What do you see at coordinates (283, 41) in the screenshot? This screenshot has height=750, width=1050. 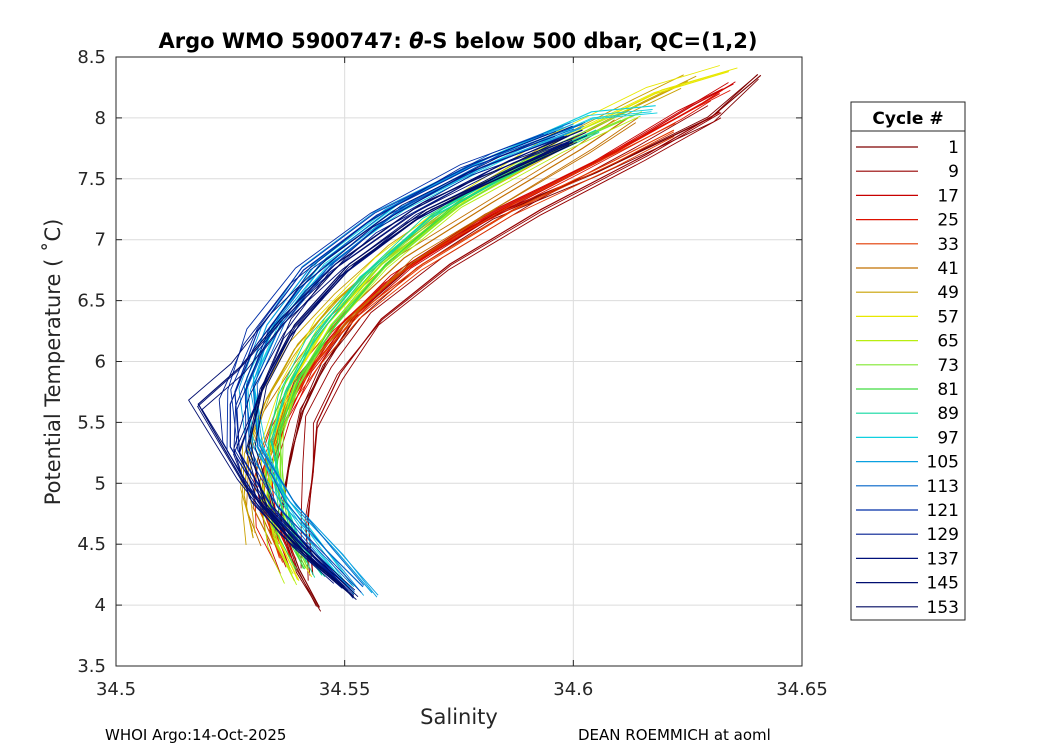 I see `chart-title-prefix: Argo WMO 5900747:` at bounding box center [283, 41].